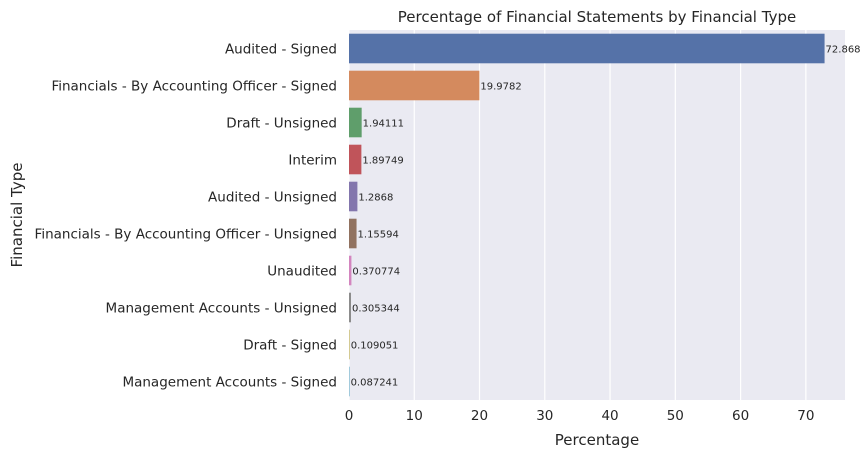 This screenshot has width=866, height=457. I want to click on y-tick-label: Draft - Signed, so click(290, 346).